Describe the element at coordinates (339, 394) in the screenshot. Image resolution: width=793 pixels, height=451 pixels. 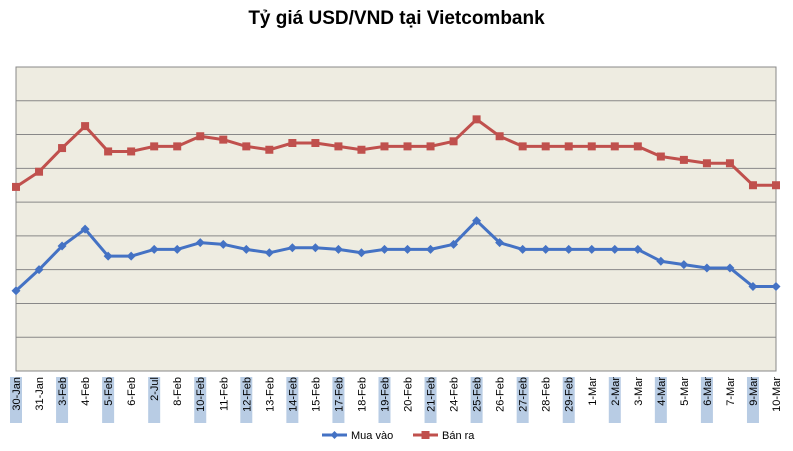
I see `x-tick-label: 17-Feb` at that location.